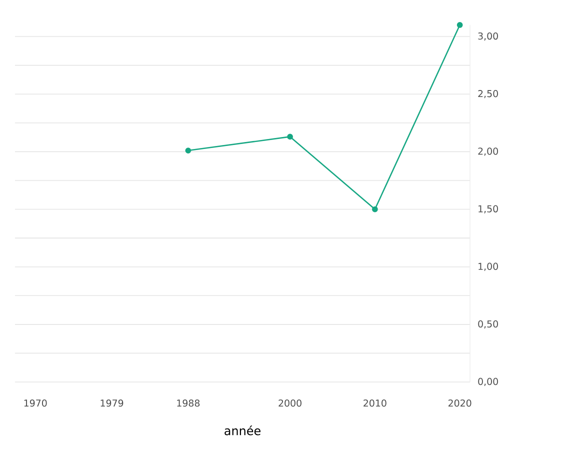 The height and width of the screenshot is (455, 563). Describe the element at coordinates (290, 403) in the screenshot. I see `x-tick-label: 2000` at that location.